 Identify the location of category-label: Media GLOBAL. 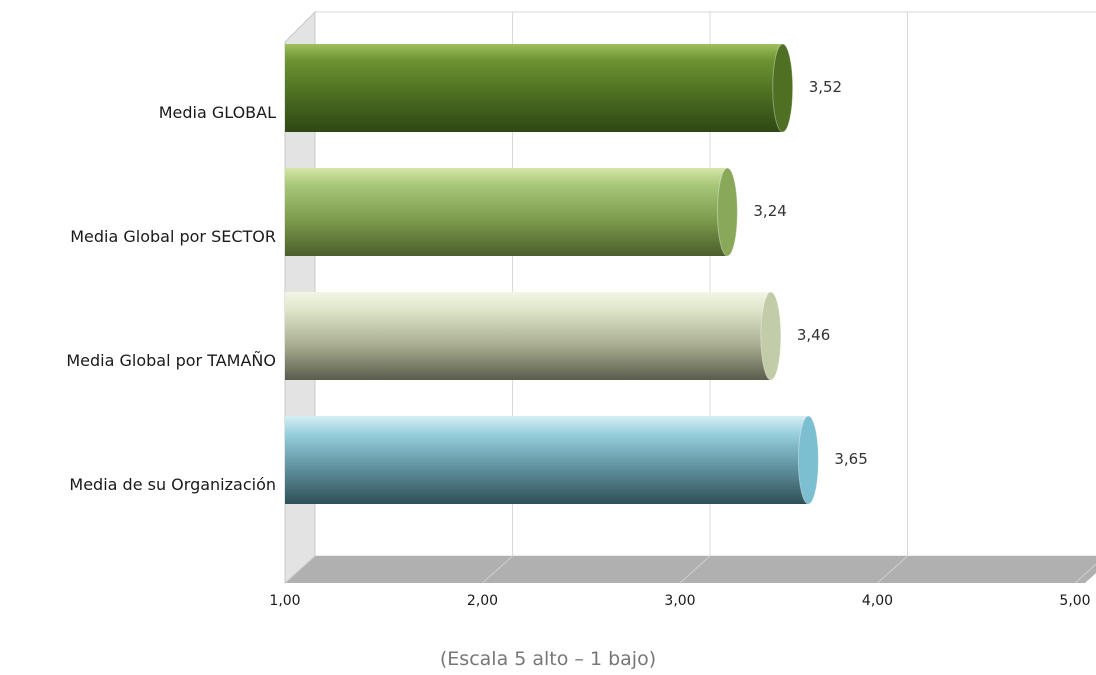
(217, 112).